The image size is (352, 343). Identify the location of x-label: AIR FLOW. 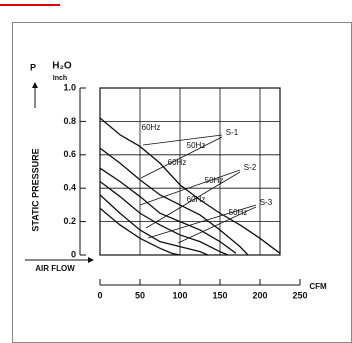
(55, 268).